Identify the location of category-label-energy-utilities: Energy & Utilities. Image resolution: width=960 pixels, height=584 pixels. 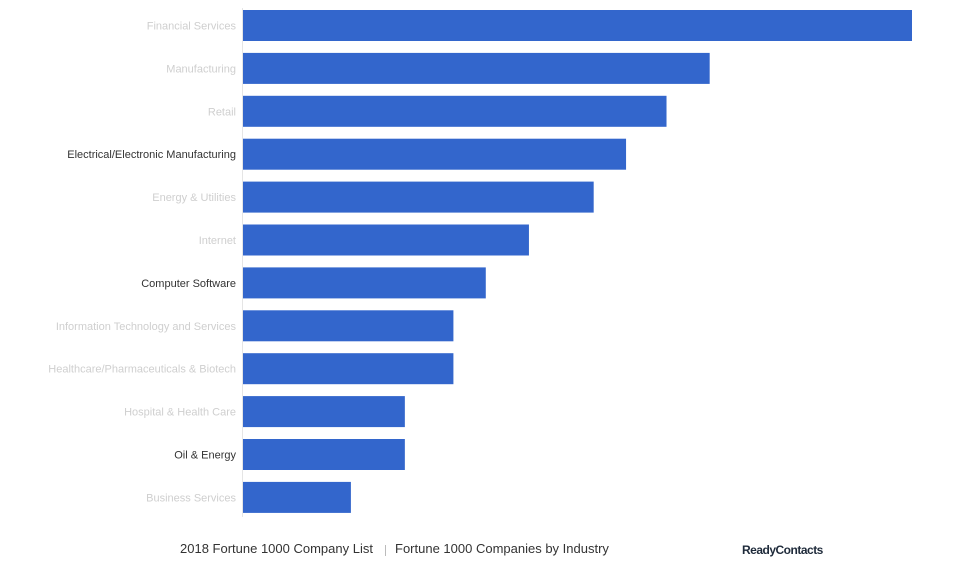
(194, 198).